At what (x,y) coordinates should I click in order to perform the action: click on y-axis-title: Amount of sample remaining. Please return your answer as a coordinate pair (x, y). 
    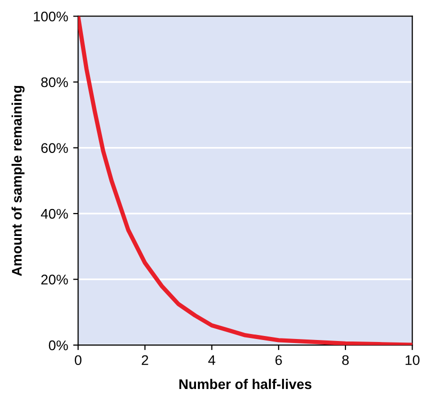
    Looking at the image, I should click on (18, 181).